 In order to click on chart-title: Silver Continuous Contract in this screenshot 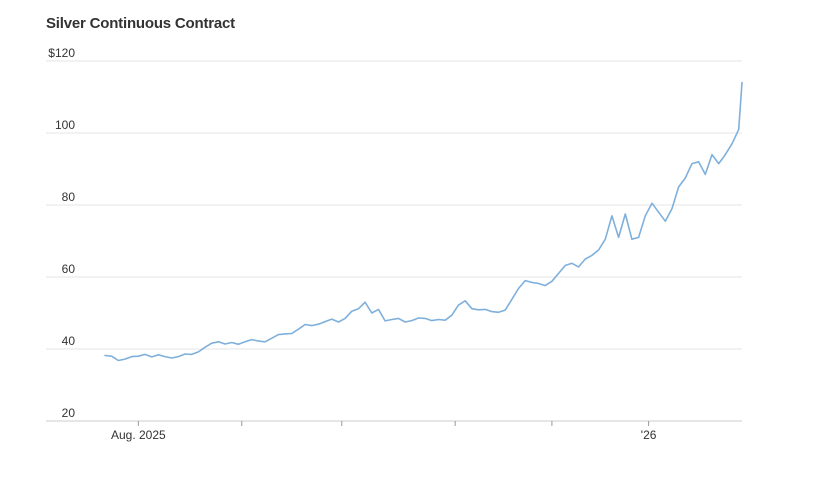, I will do `click(140, 23)`.